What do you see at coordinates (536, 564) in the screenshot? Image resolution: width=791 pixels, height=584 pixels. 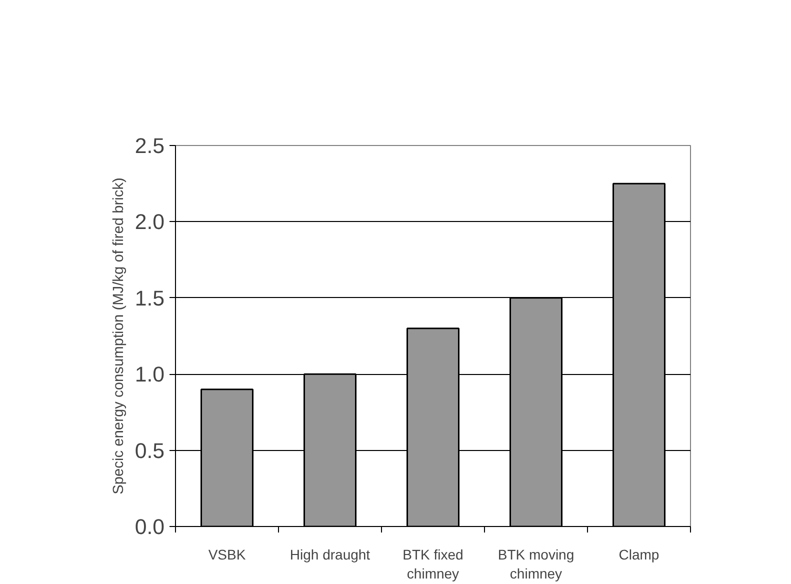 I see `x-tick-label: BTK moving chimney` at bounding box center [536, 564].